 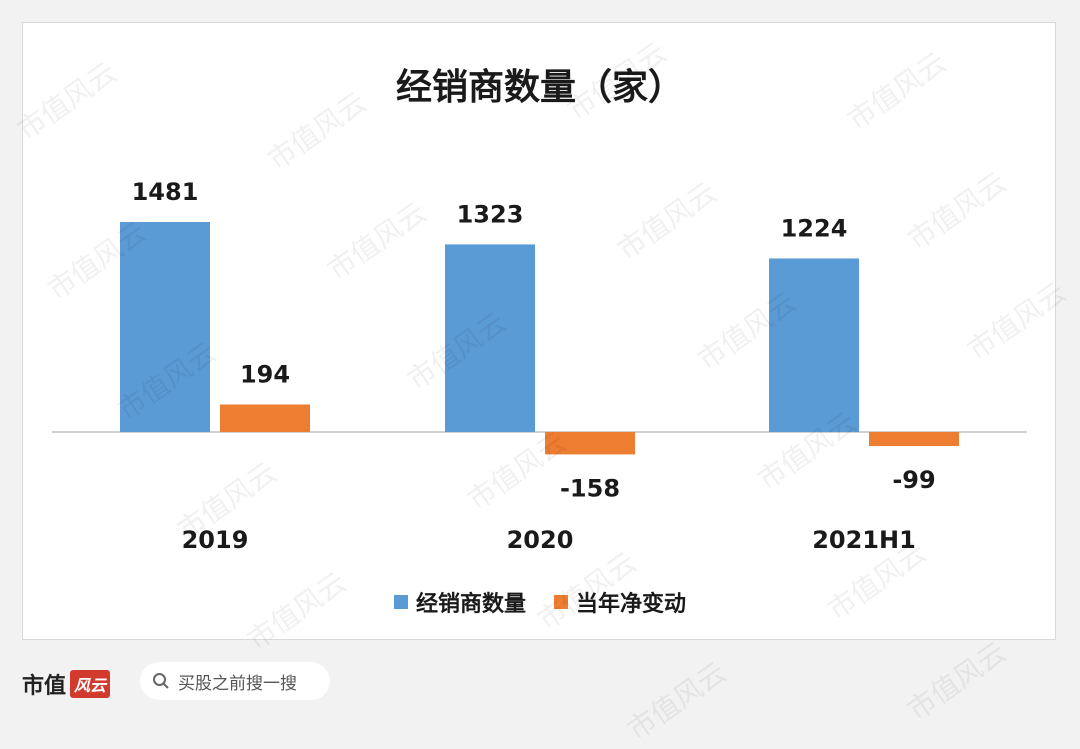 I want to click on category-tick-label: 2021H1, so click(x=864, y=540).